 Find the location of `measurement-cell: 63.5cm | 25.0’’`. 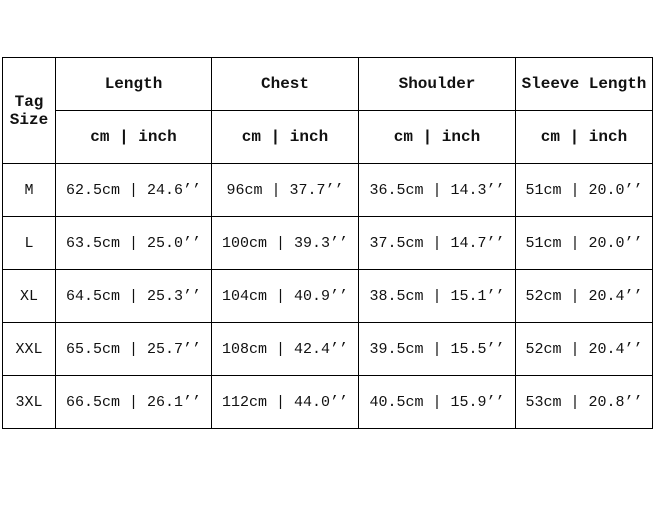

measurement-cell: 63.5cm | 25.0’’ is located at coordinates (133, 243).